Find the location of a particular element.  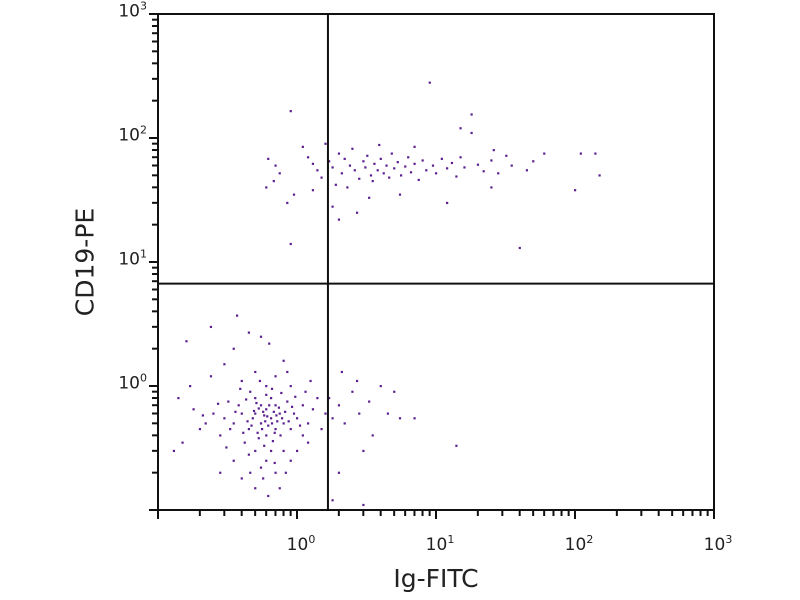

y-tick-label: 10³ is located at coordinates (132, 11).